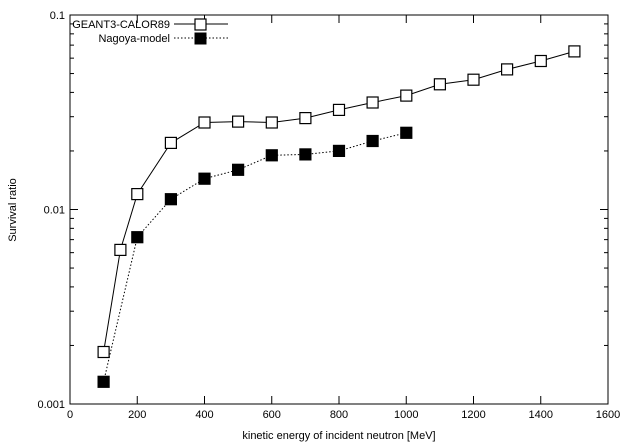 This screenshot has height=443, width=622. Describe the element at coordinates (204, 415) in the screenshot. I see `x-tick-label: 400` at that location.